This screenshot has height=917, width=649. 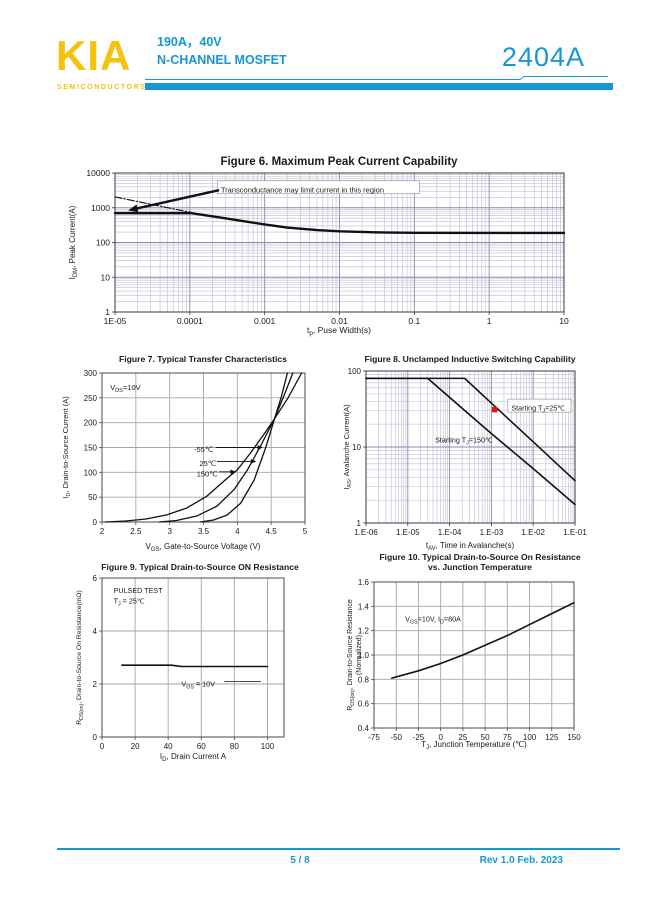 What do you see at coordinates (364, 655) in the screenshot?
I see `svg-text: 1.0` at bounding box center [364, 655].